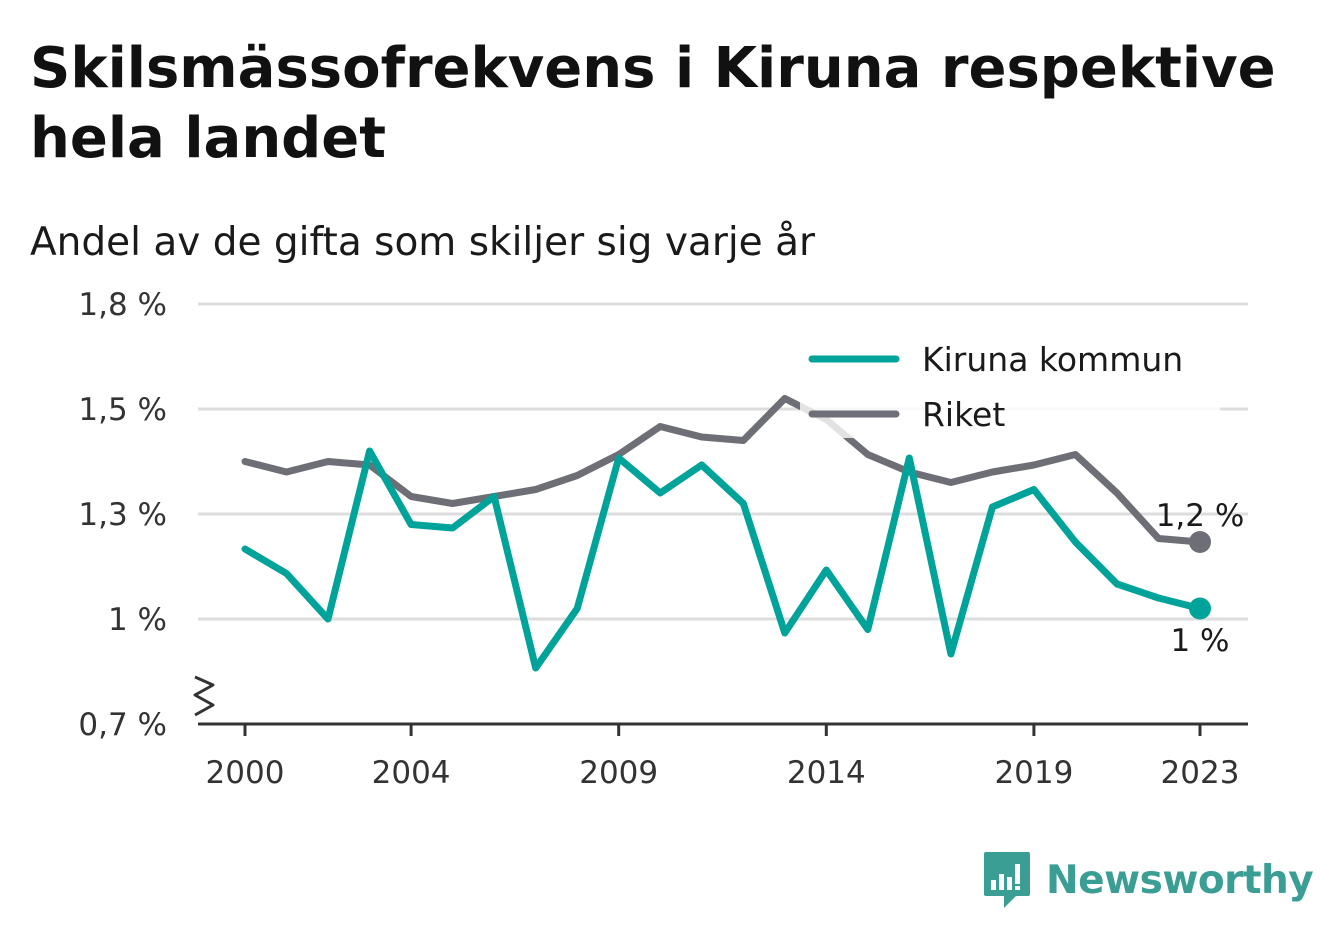 The image size is (1322, 939). What do you see at coordinates (1200, 542) in the screenshot?
I see `end-point-riket` at bounding box center [1200, 542].